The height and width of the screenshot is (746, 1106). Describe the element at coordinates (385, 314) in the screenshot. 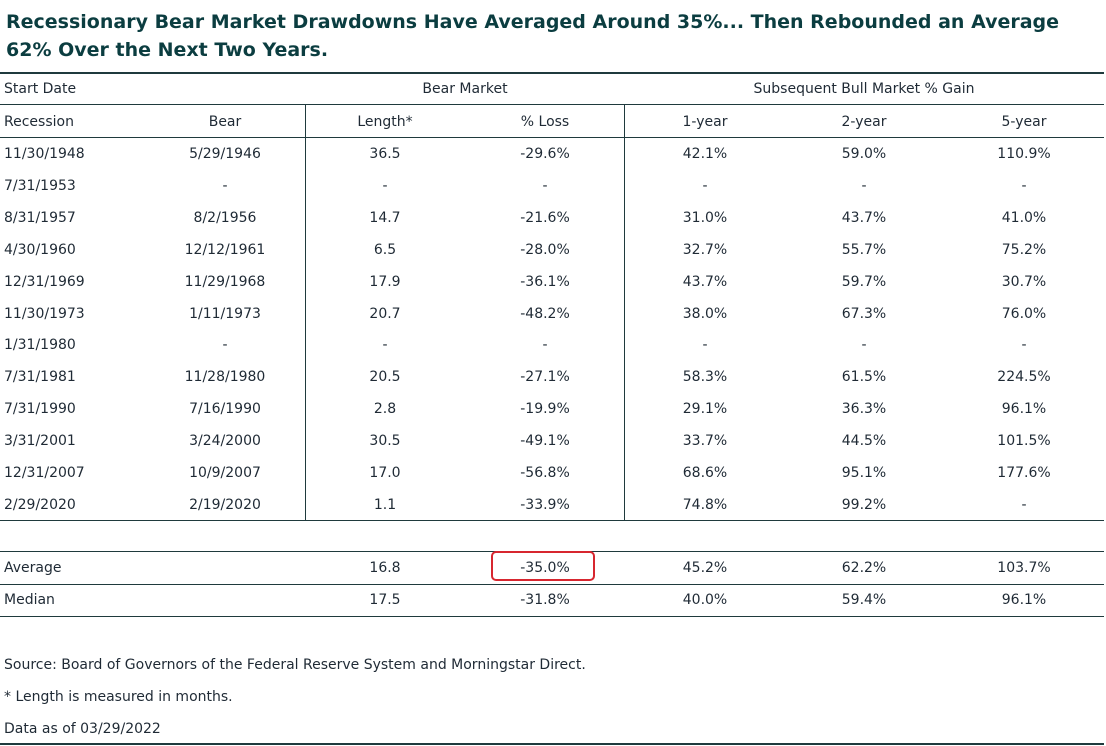

I see `cell-length: 20.7` at that location.